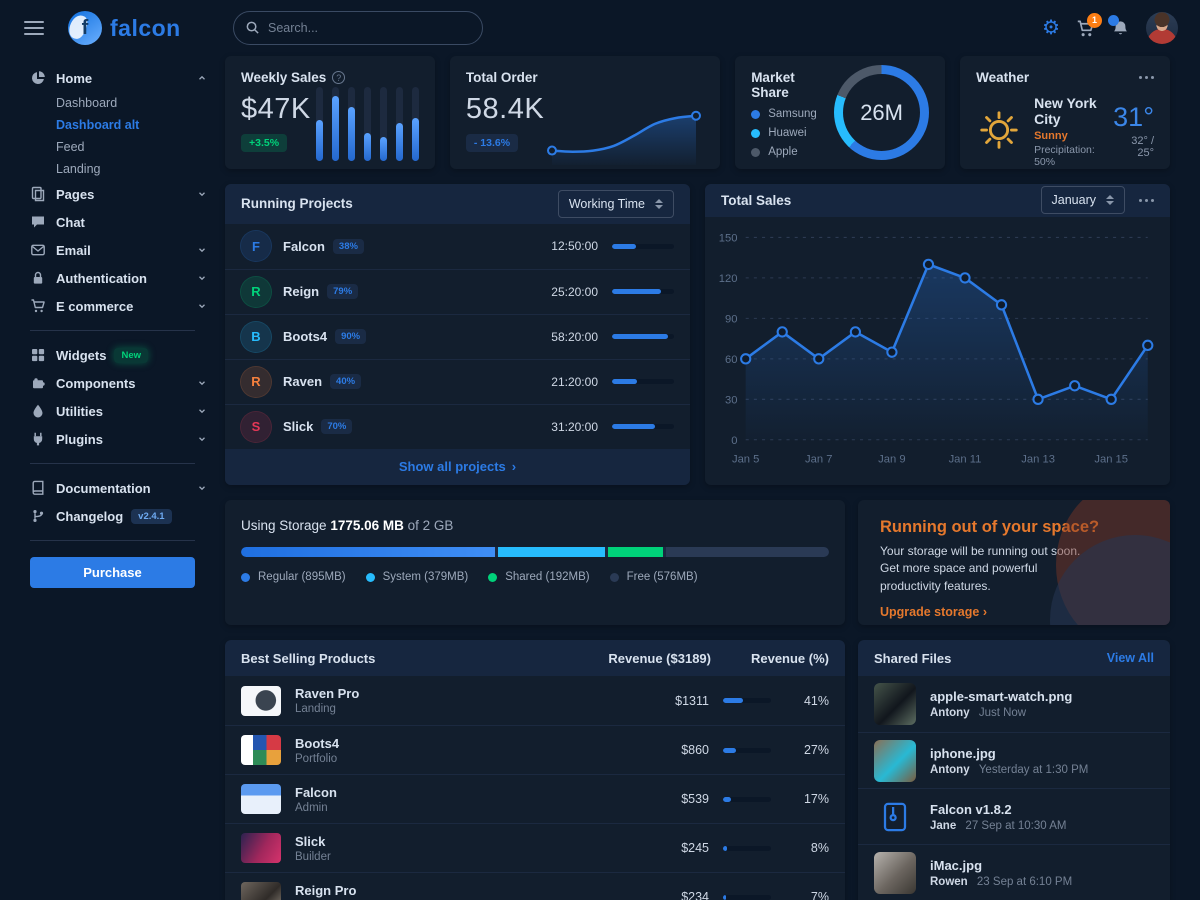 The image size is (1200, 900). I want to click on running-projects-title: Running Projects, so click(297, 204).